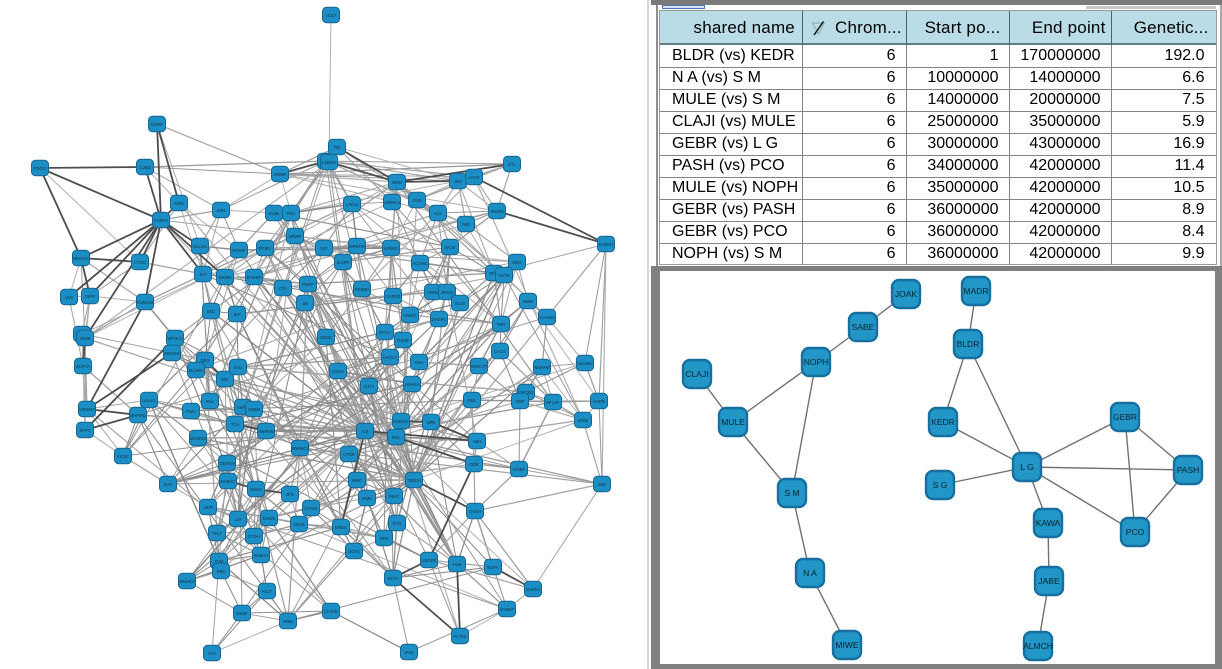 This screenshot has width=1222, height=669. What do you see at coordinates (331, 15) in the screenshot?
I see `svg-text: UGO` at bounding box center [331, 15].